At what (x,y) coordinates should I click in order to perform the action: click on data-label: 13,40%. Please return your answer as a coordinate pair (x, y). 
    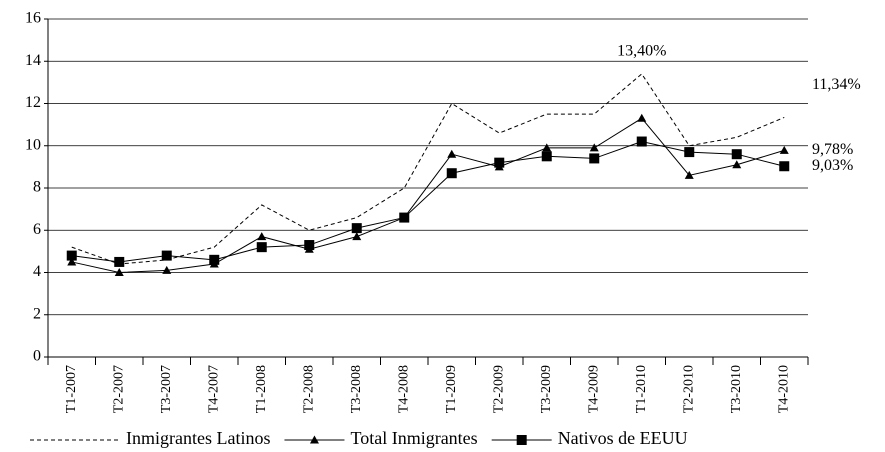
    Looking at the image, I should click on (641, 51).